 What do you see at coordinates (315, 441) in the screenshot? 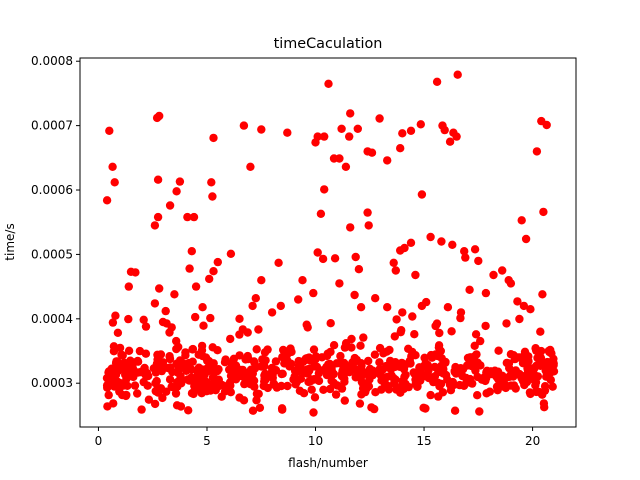
I see `x-tick-label: 10` at bounding box center [315, 441].